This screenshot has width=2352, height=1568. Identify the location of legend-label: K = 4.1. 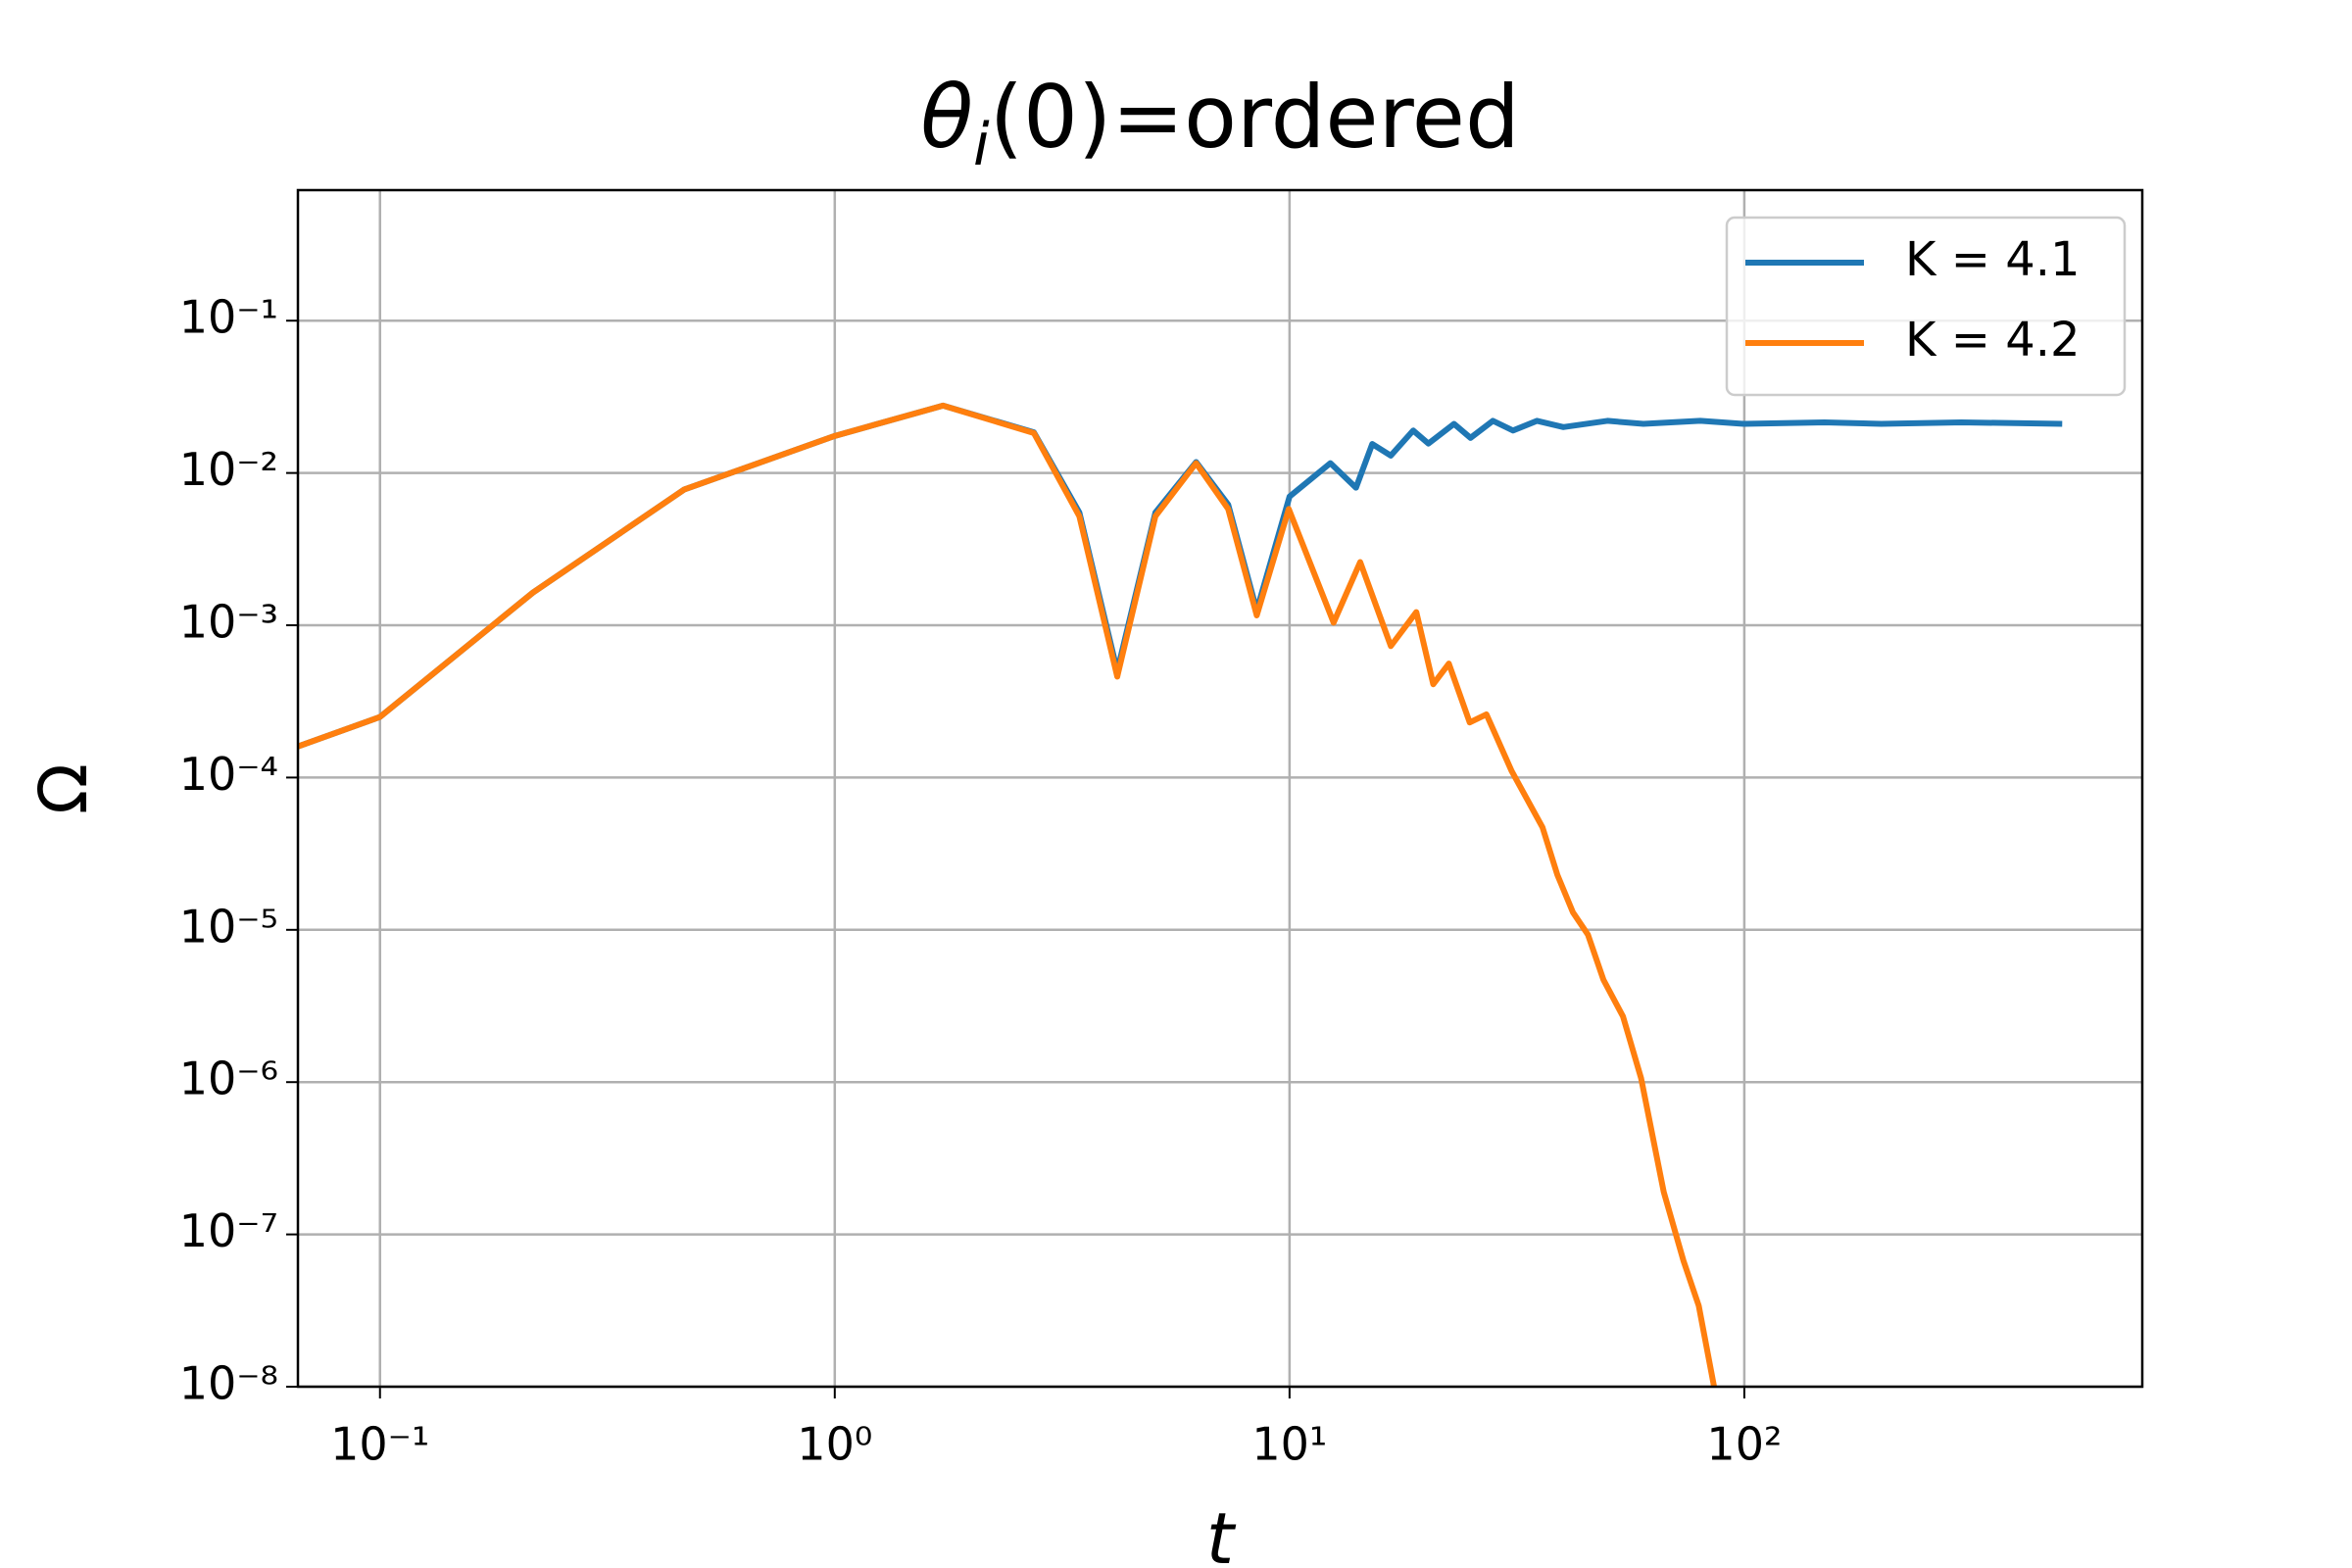
(1993, 259).